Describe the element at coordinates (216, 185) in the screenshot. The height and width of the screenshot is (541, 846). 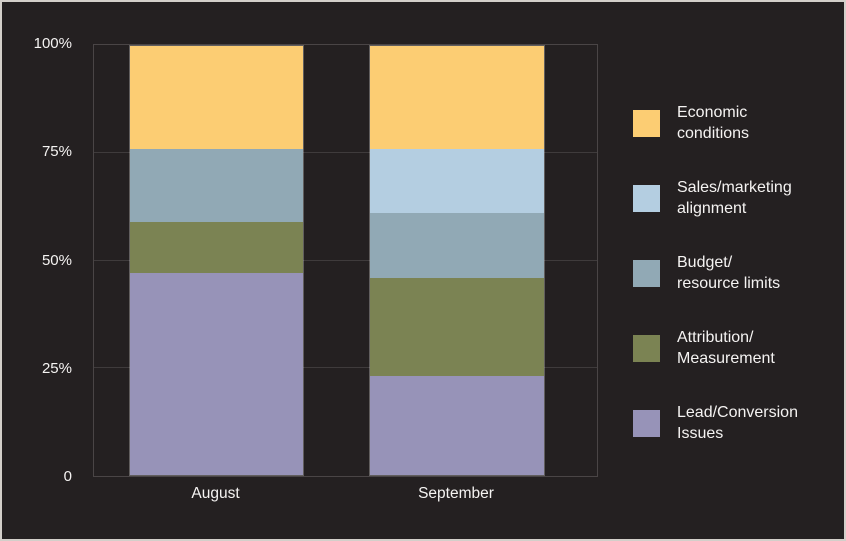
I see `bar-segment-august-budget-resource-limits` at that location.